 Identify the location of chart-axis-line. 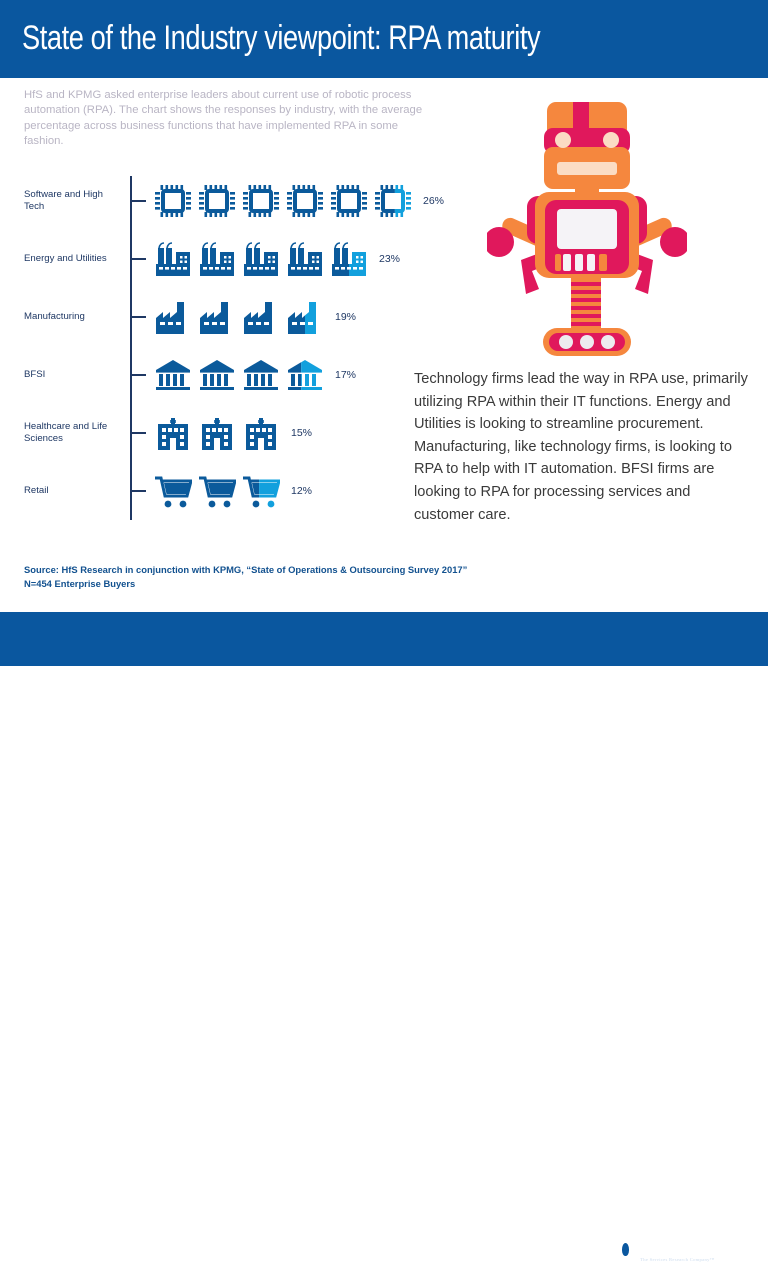
(131, 348).